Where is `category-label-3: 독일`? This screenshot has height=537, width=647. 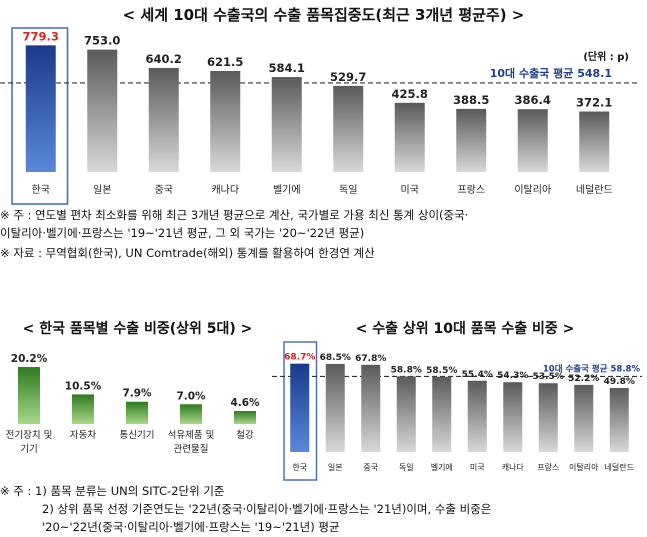 category-label-3: 독일 is located at coordinates (406, 467).